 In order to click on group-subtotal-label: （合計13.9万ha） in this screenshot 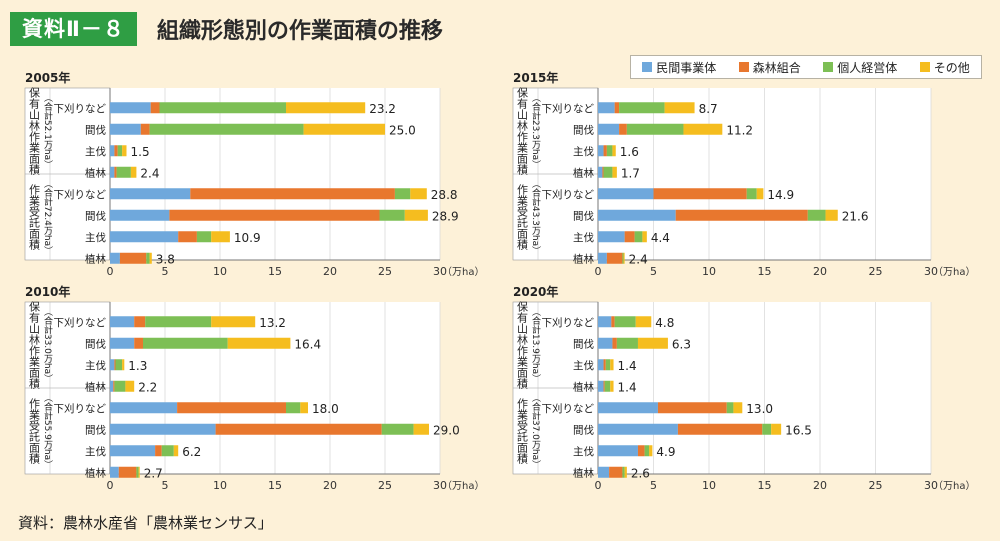, I will do `click(535, 345)`.